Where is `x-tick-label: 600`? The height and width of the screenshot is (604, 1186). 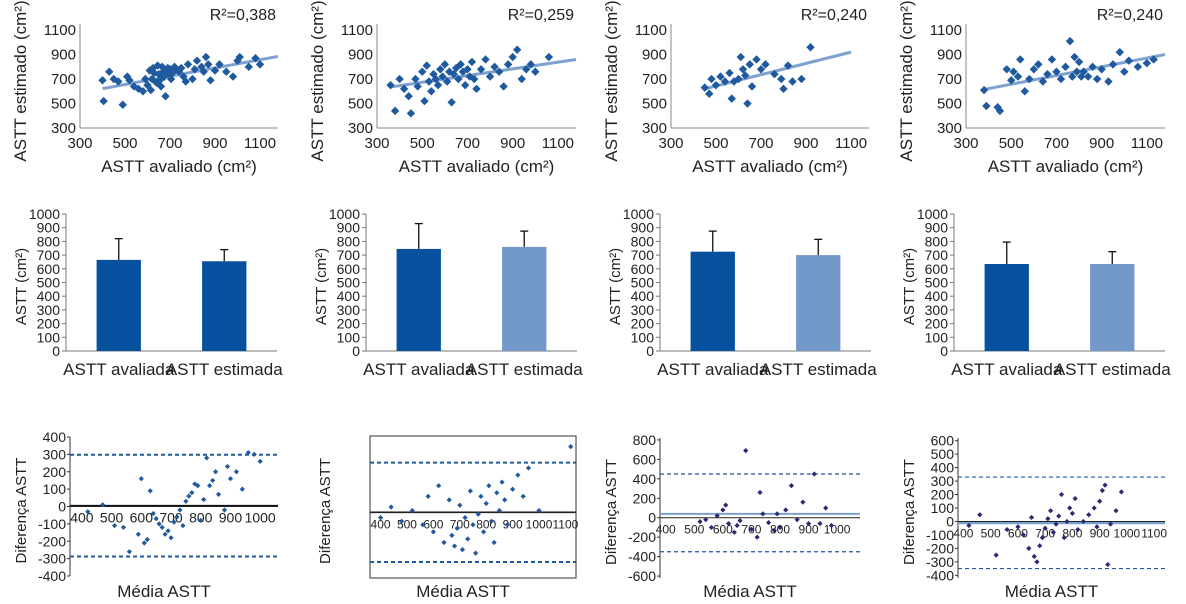
x-tick-label: 600 is located at coordinates (142, 518).